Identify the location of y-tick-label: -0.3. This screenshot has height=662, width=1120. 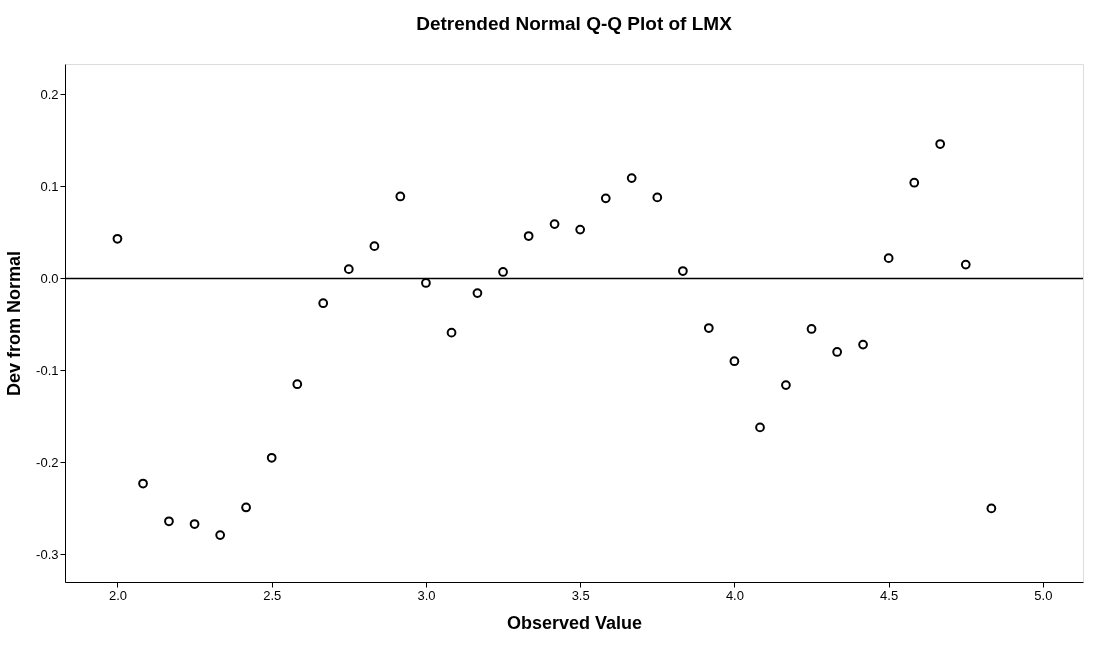
(47, 554).